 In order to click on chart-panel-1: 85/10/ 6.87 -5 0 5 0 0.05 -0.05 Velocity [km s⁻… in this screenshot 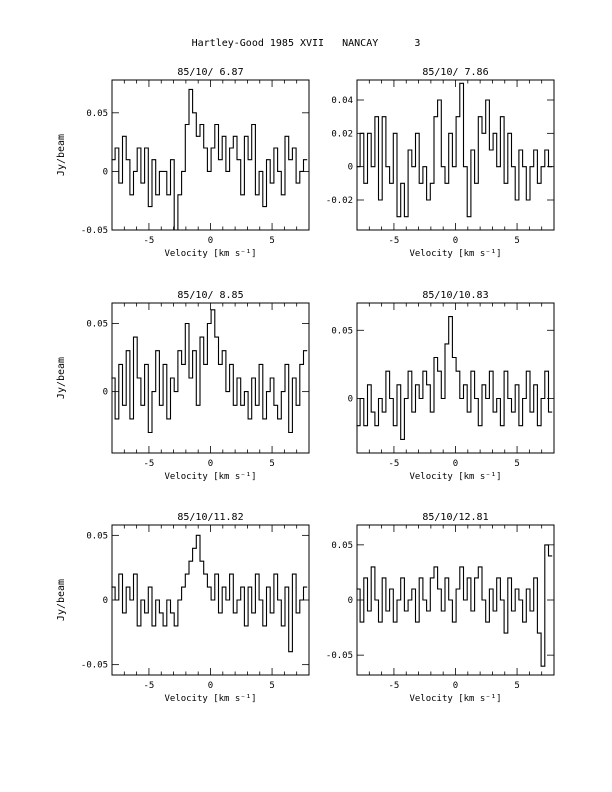, I will do `click(183, 163)`.